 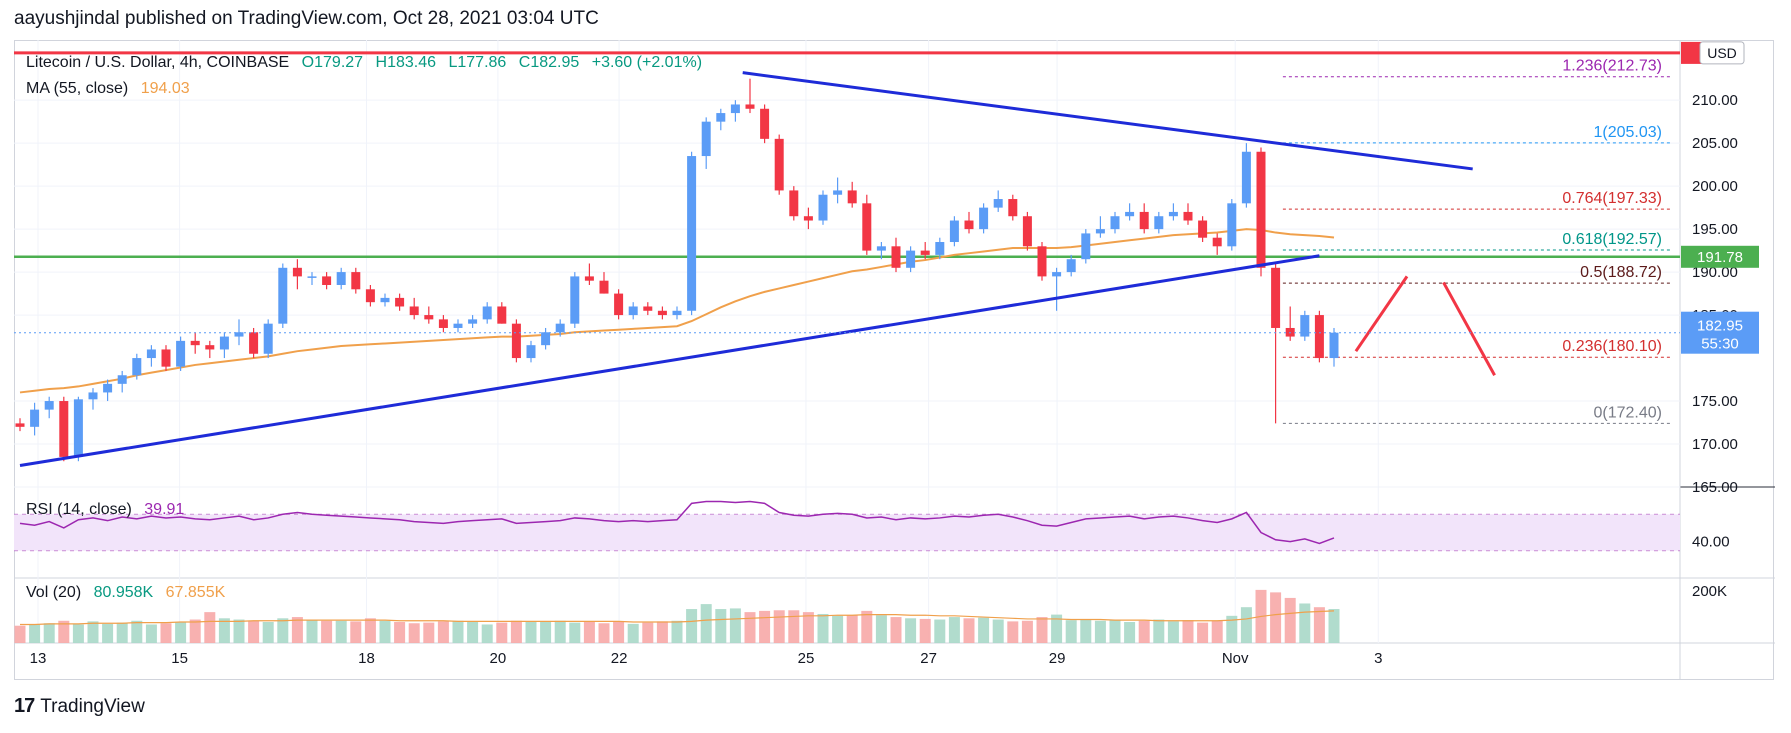 I want to click on trendline-upper, so click(x=1107, y=121).